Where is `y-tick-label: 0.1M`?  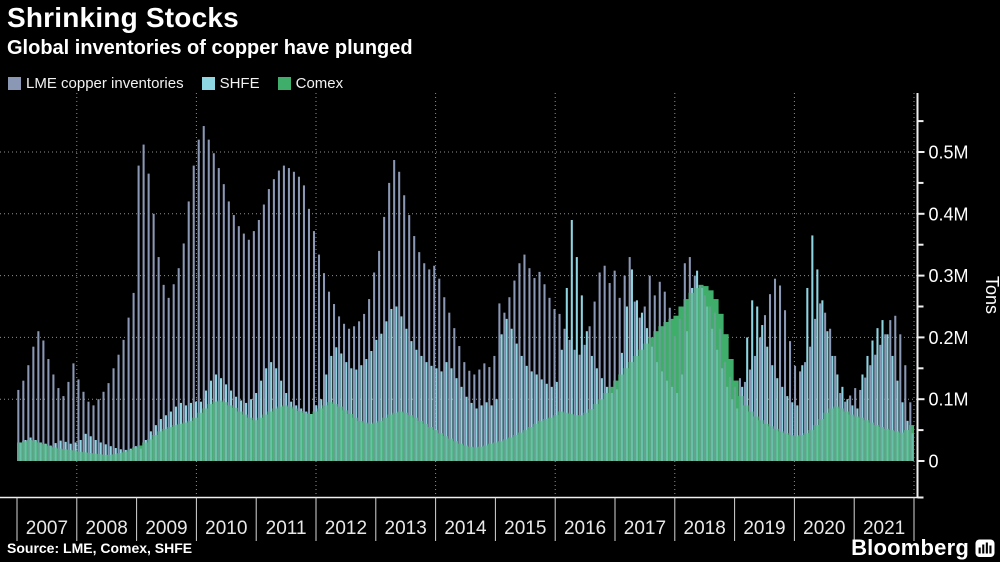
y-tick-label: 0.1M is located at coordinates (949, 400).